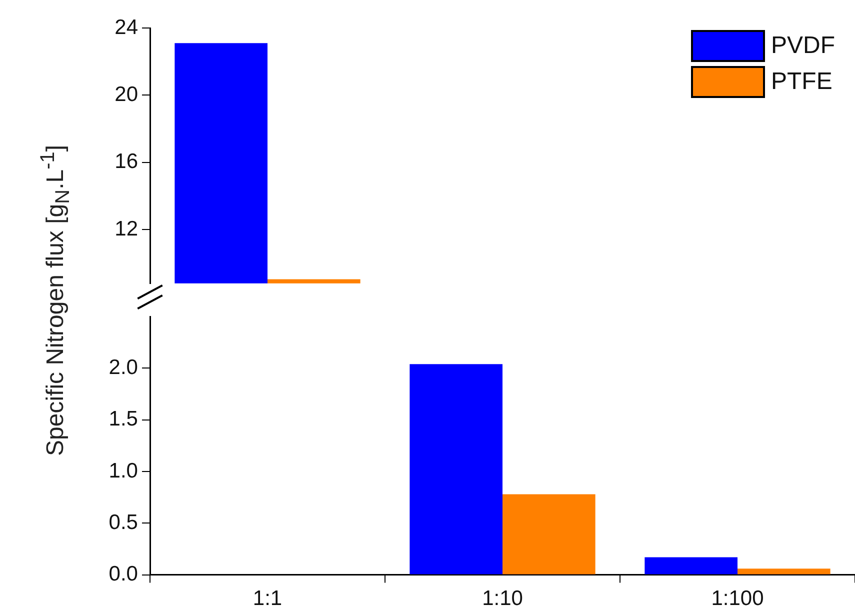 This screenshot has width=855, height=616. What do you see at coordinates (123, 574) in the screenshot?
I see `y-tick-label: 0.0` at bounding box center [123, 574].